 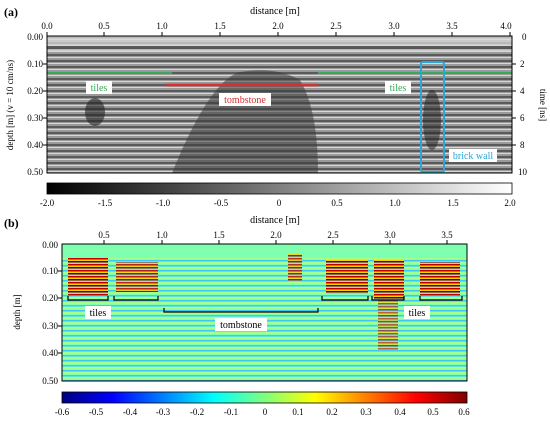 What do you see at coordinates (130, 412) in the screenshot?
I see `panel-b-colorbar-tick: -0.4` at bounding box center [130, 412].